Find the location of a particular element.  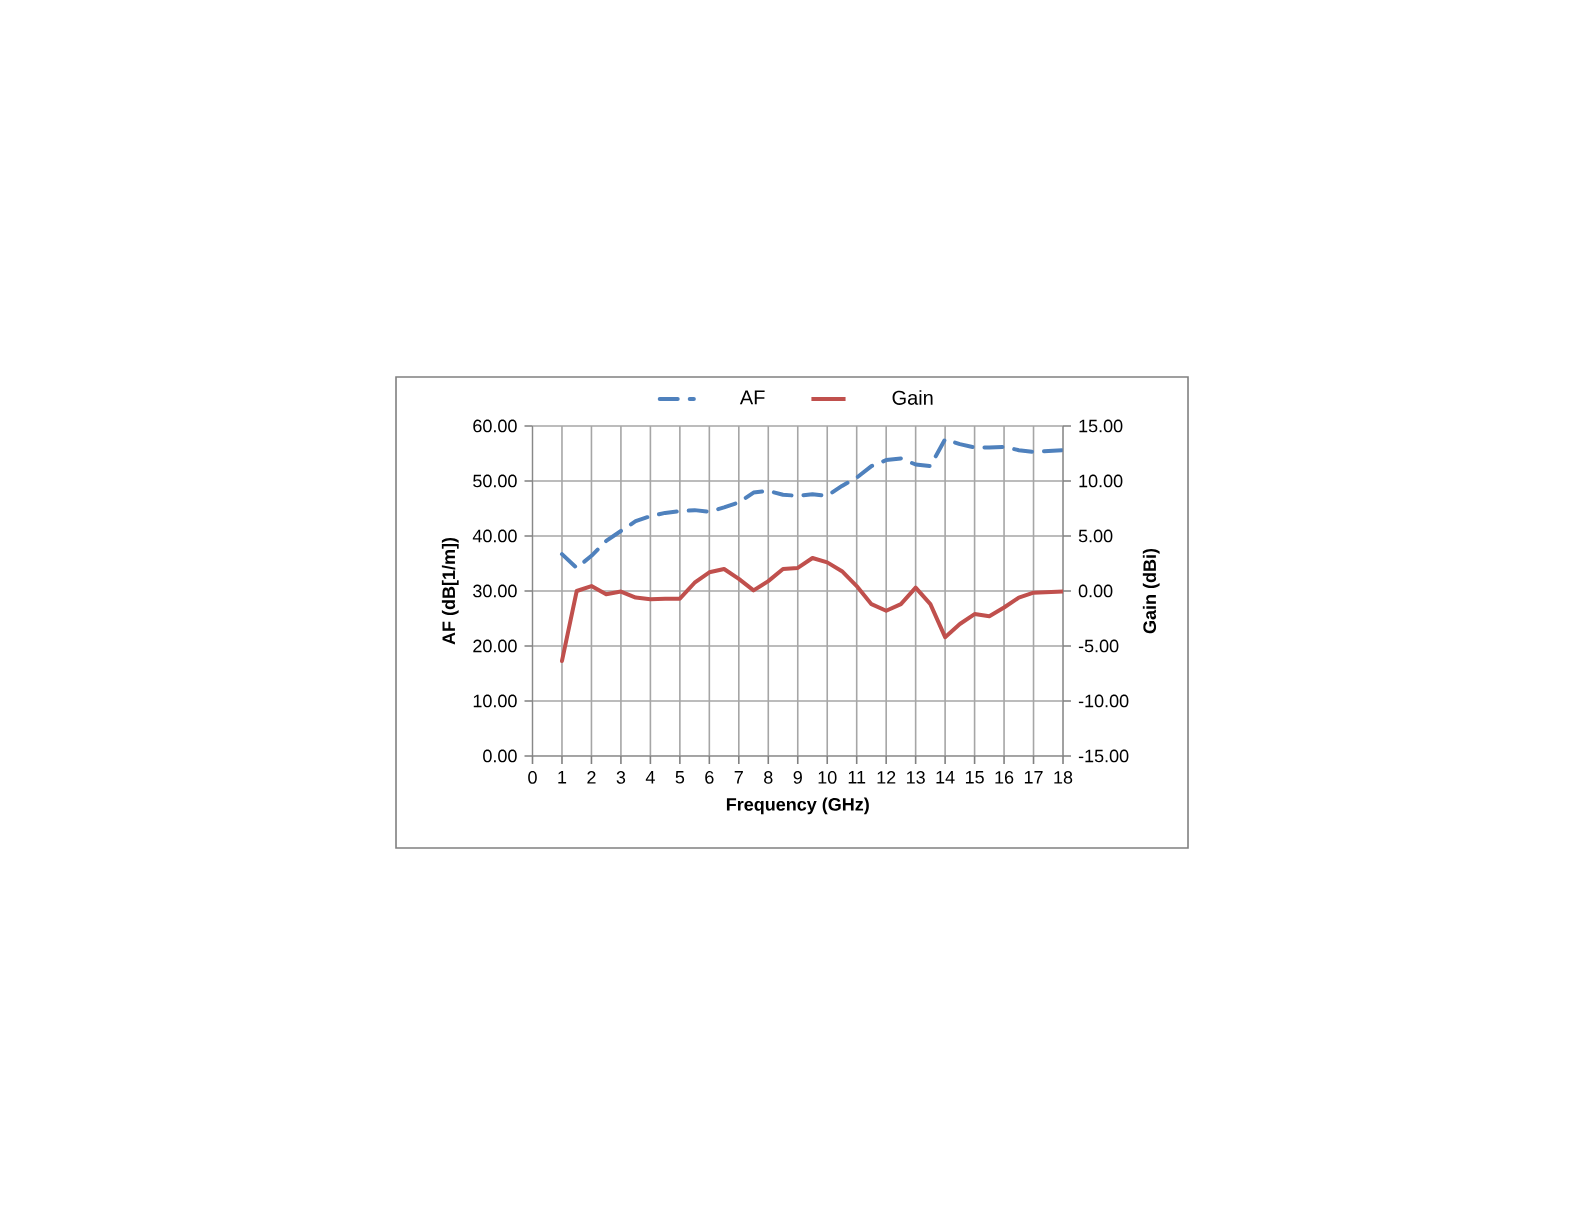

y2-axis-title: Gain (dBi) is located at coordinates (1151, 591).